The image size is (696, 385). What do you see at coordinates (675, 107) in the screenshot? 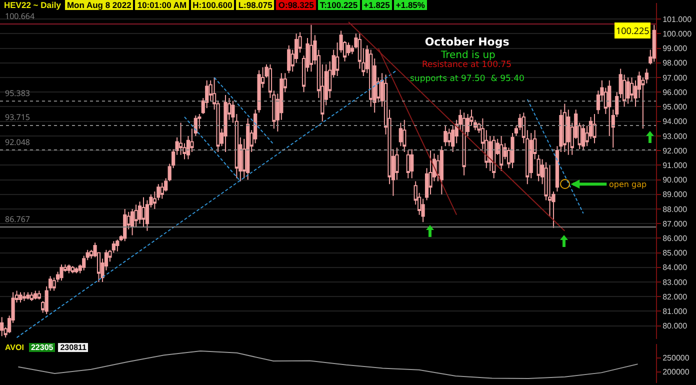
I see `y-tick-label: 95.000` at bounding box center [675, 107].